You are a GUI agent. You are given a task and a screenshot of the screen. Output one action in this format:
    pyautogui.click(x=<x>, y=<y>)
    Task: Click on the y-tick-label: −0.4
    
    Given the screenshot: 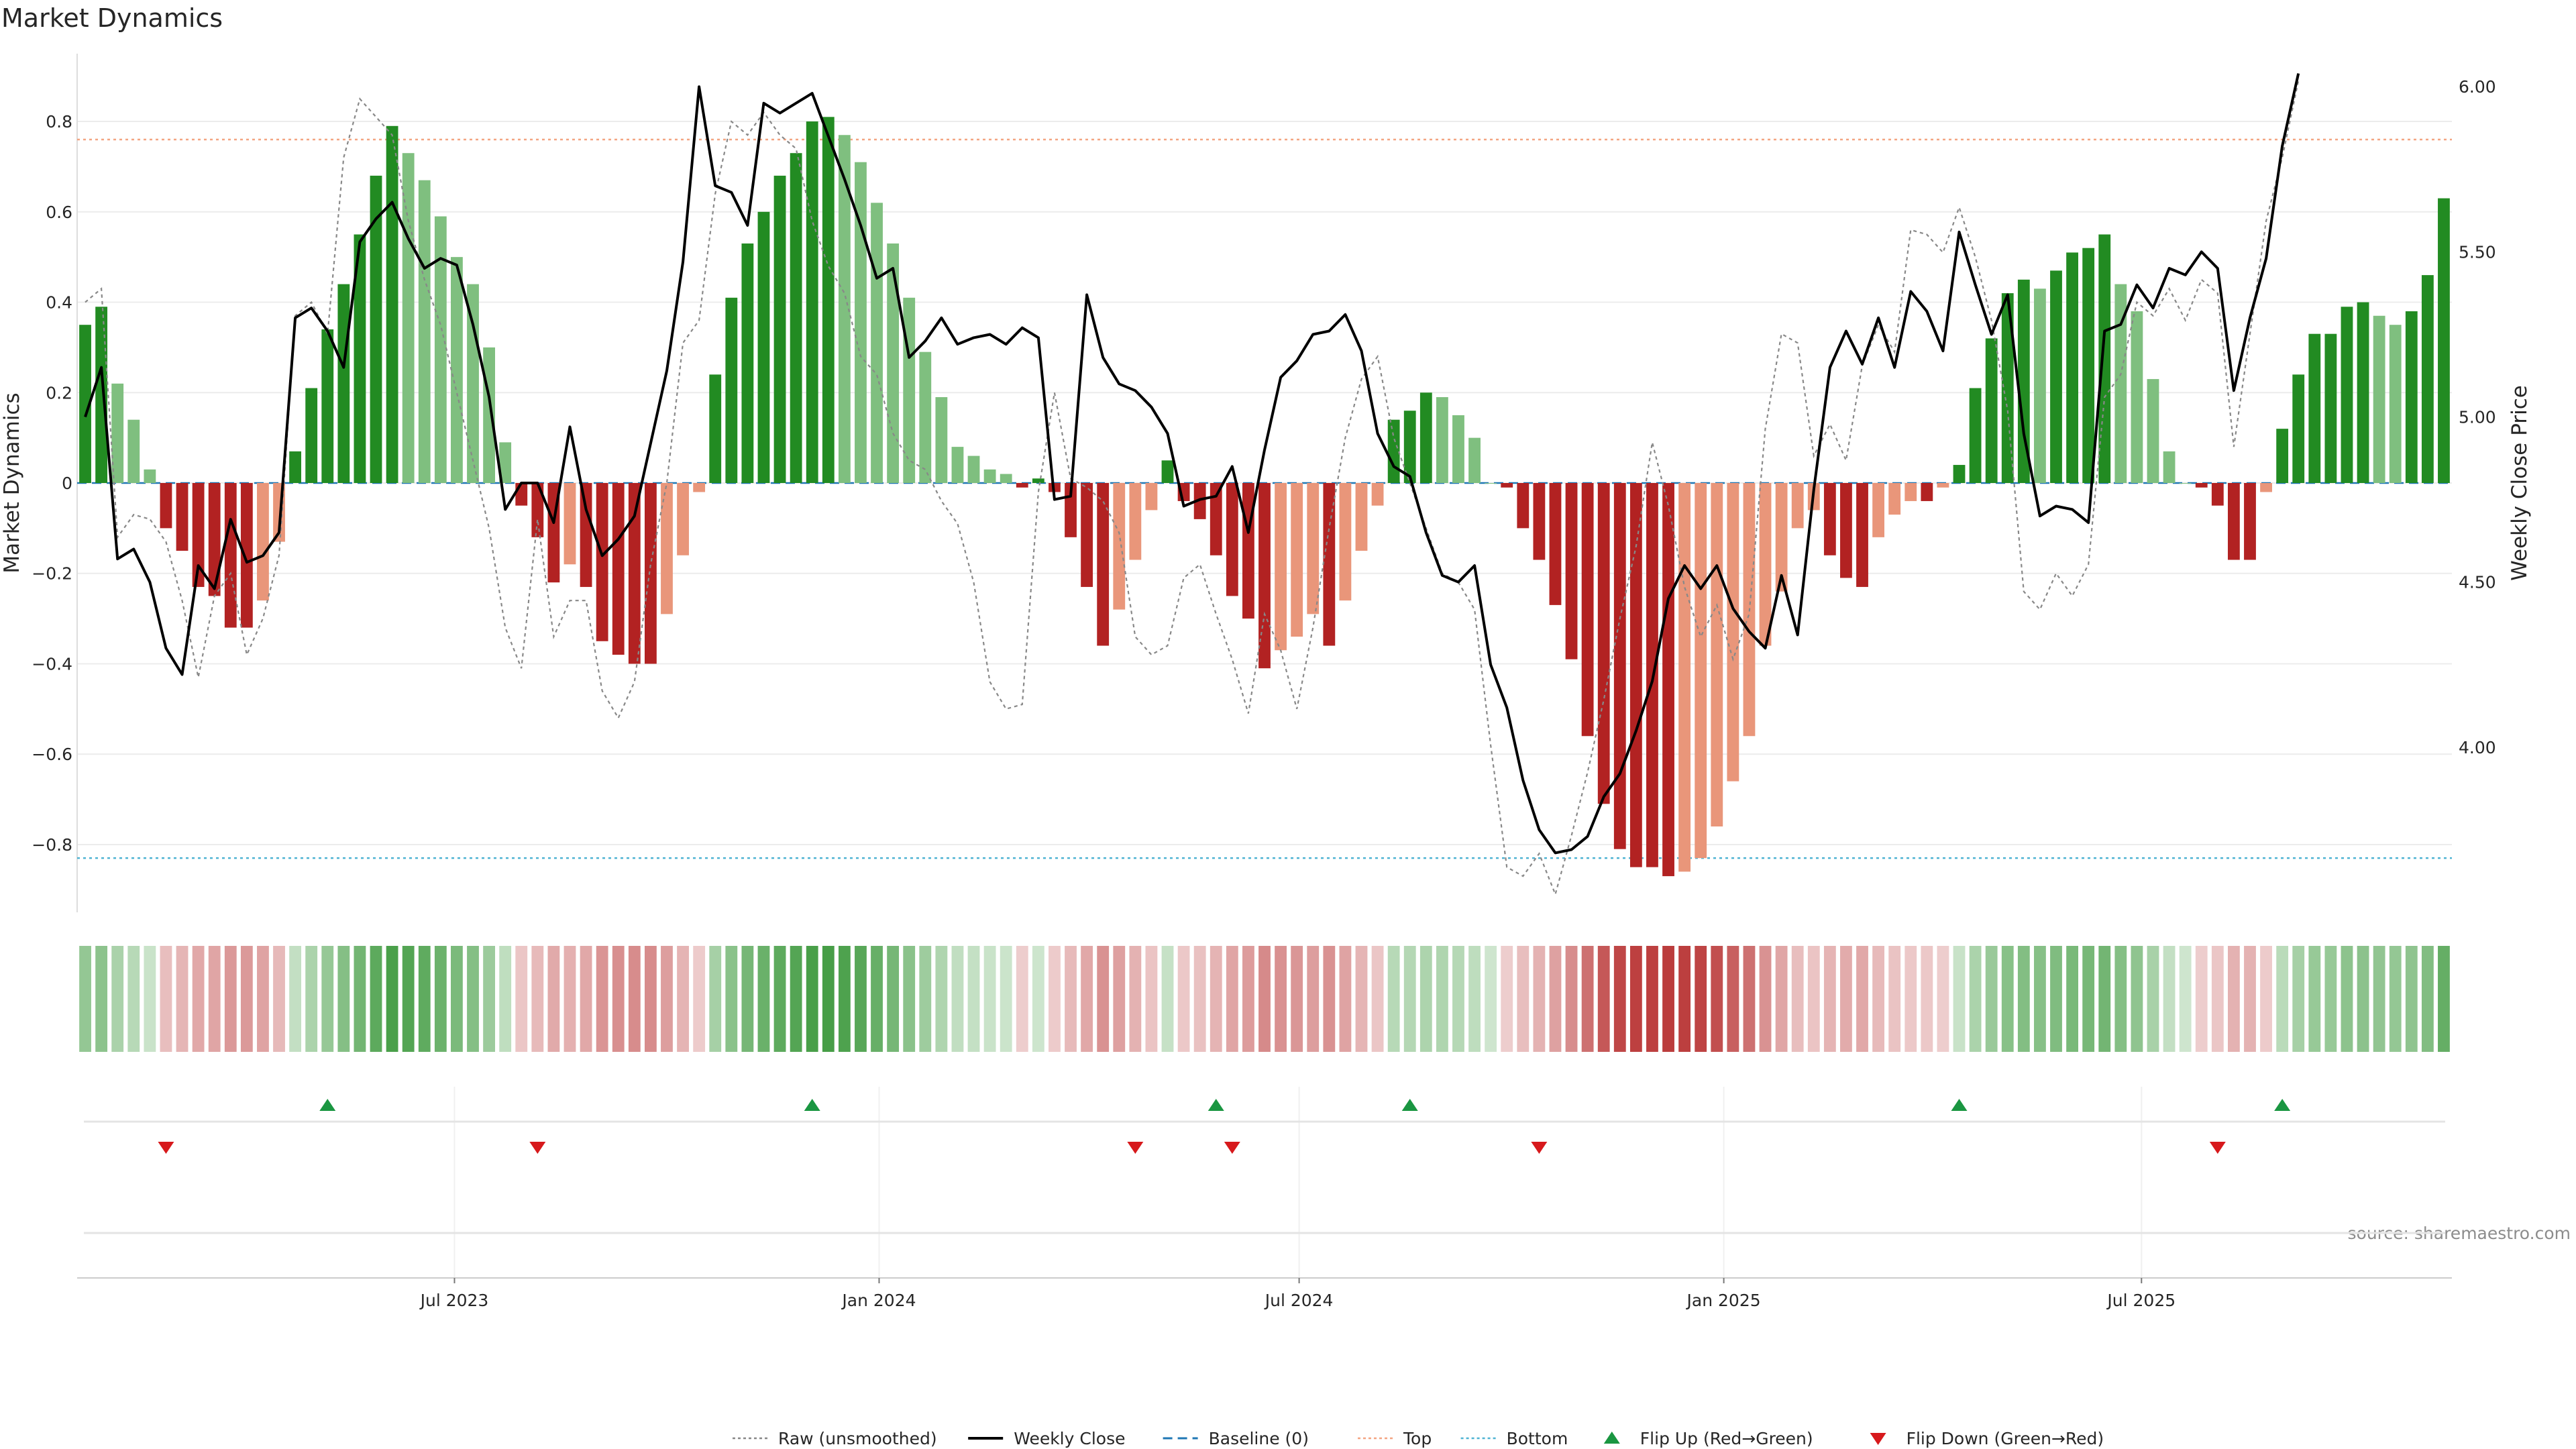 What is the action you would take?
    pyautogui.click(x=52, y=664)
    